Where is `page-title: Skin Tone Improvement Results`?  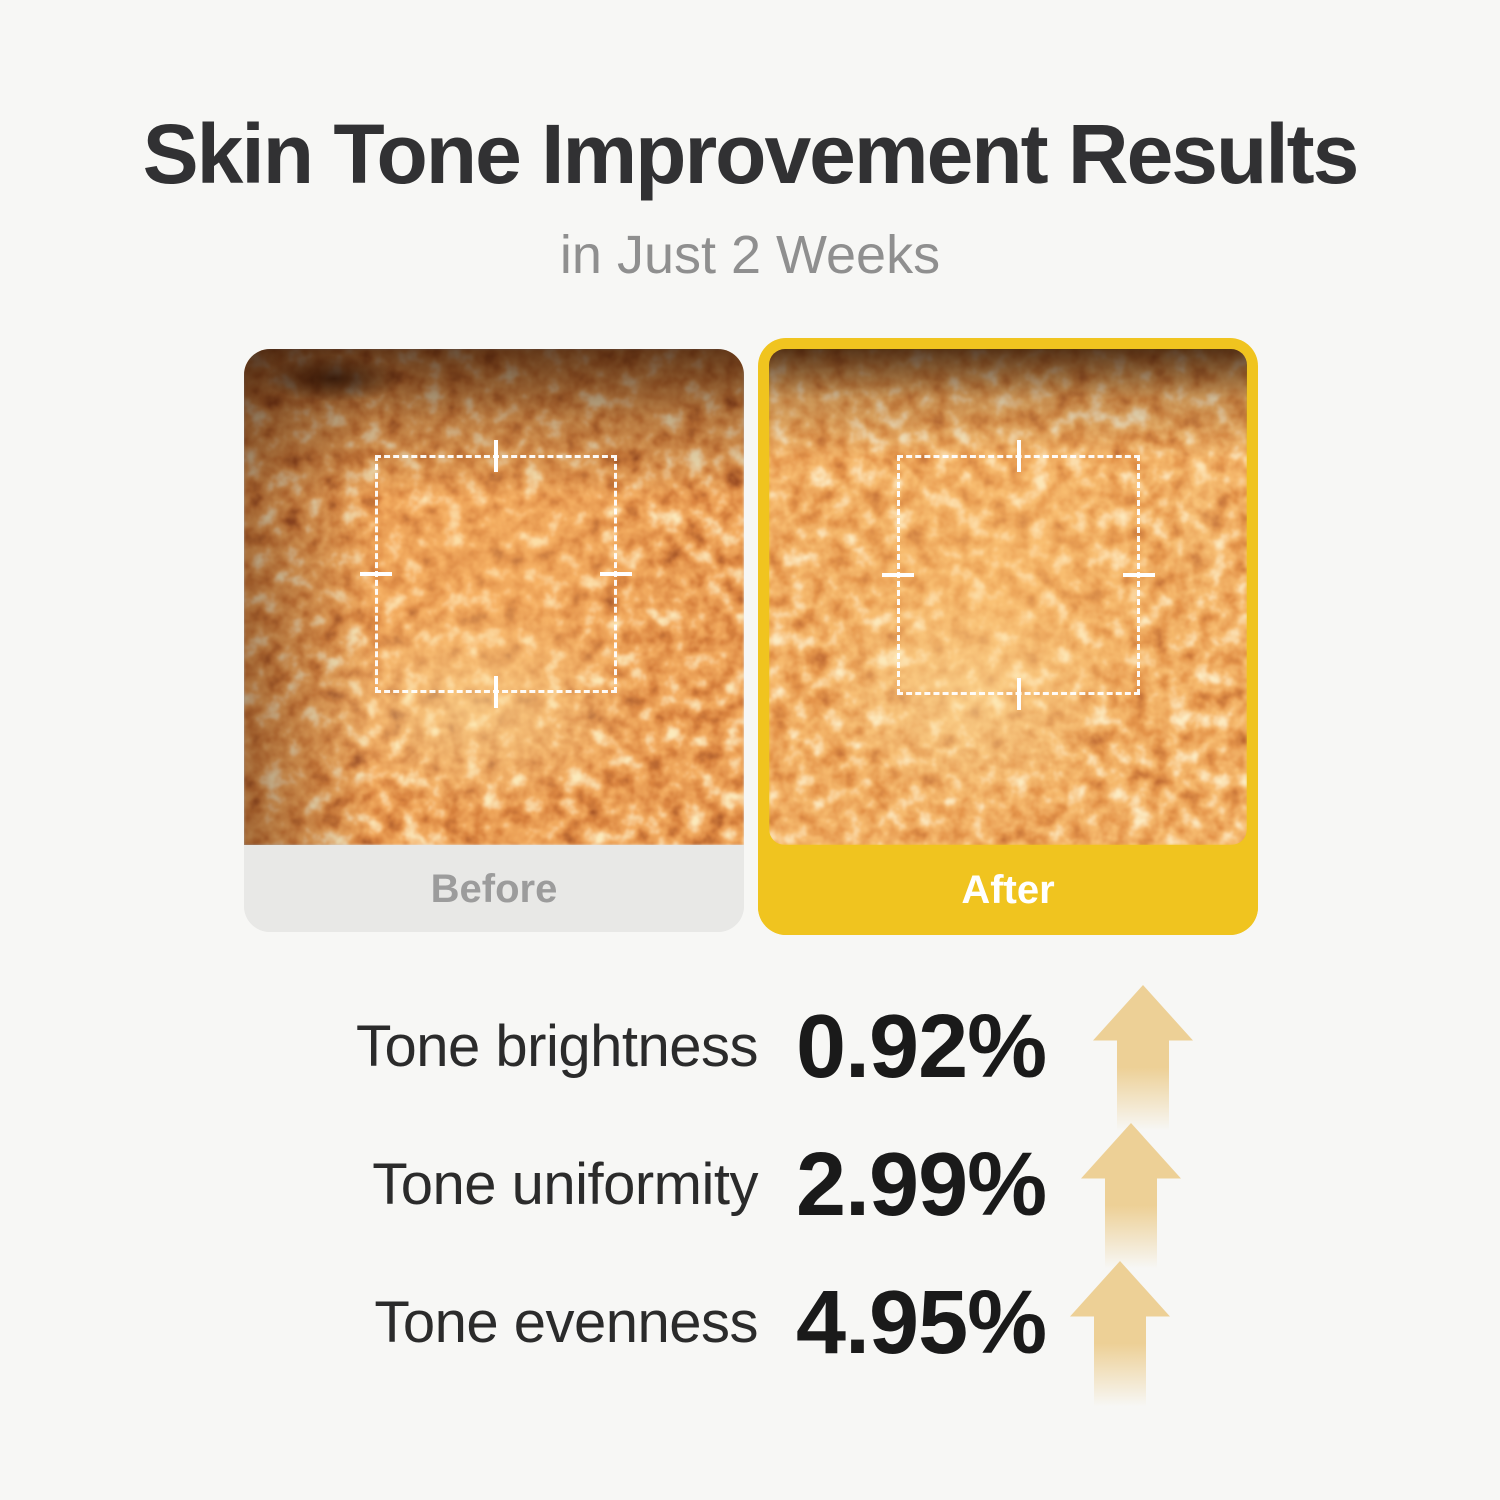 page-title: Skin Tone Improvement Results is located at coordinates (751, 154).